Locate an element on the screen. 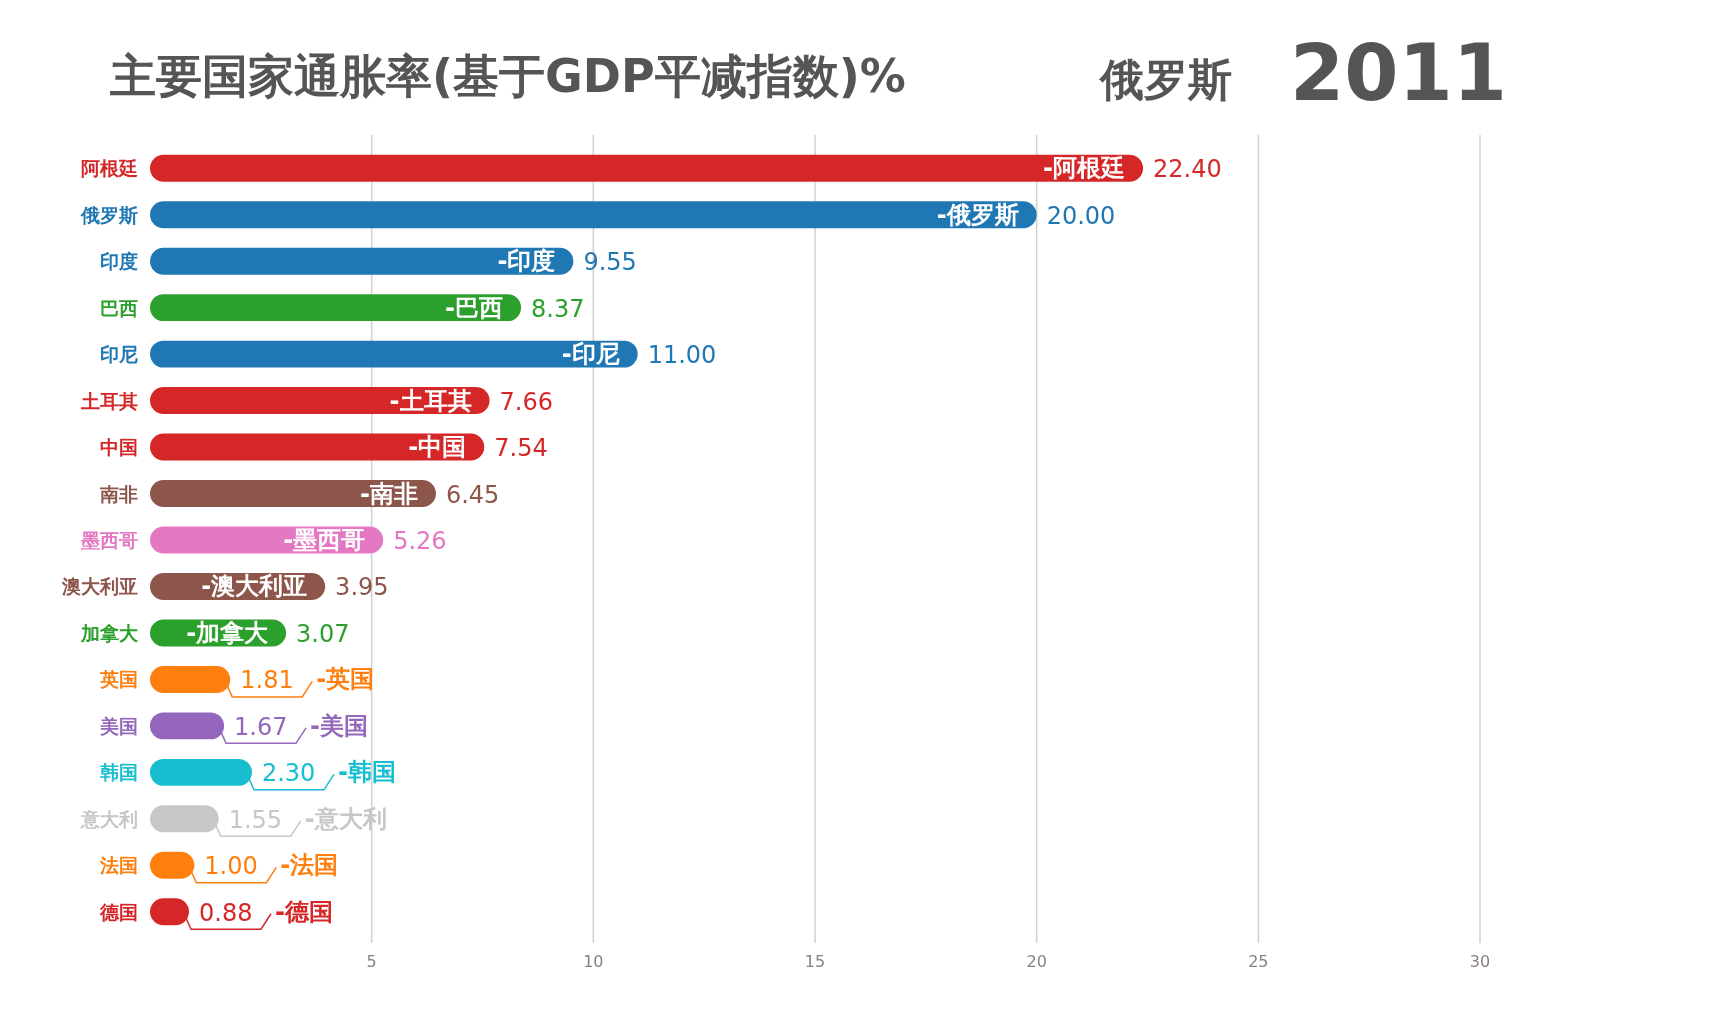 This screenshot has width=1736, height=1016. text: 俄罗斯 is located at coordinates (1165, 79).